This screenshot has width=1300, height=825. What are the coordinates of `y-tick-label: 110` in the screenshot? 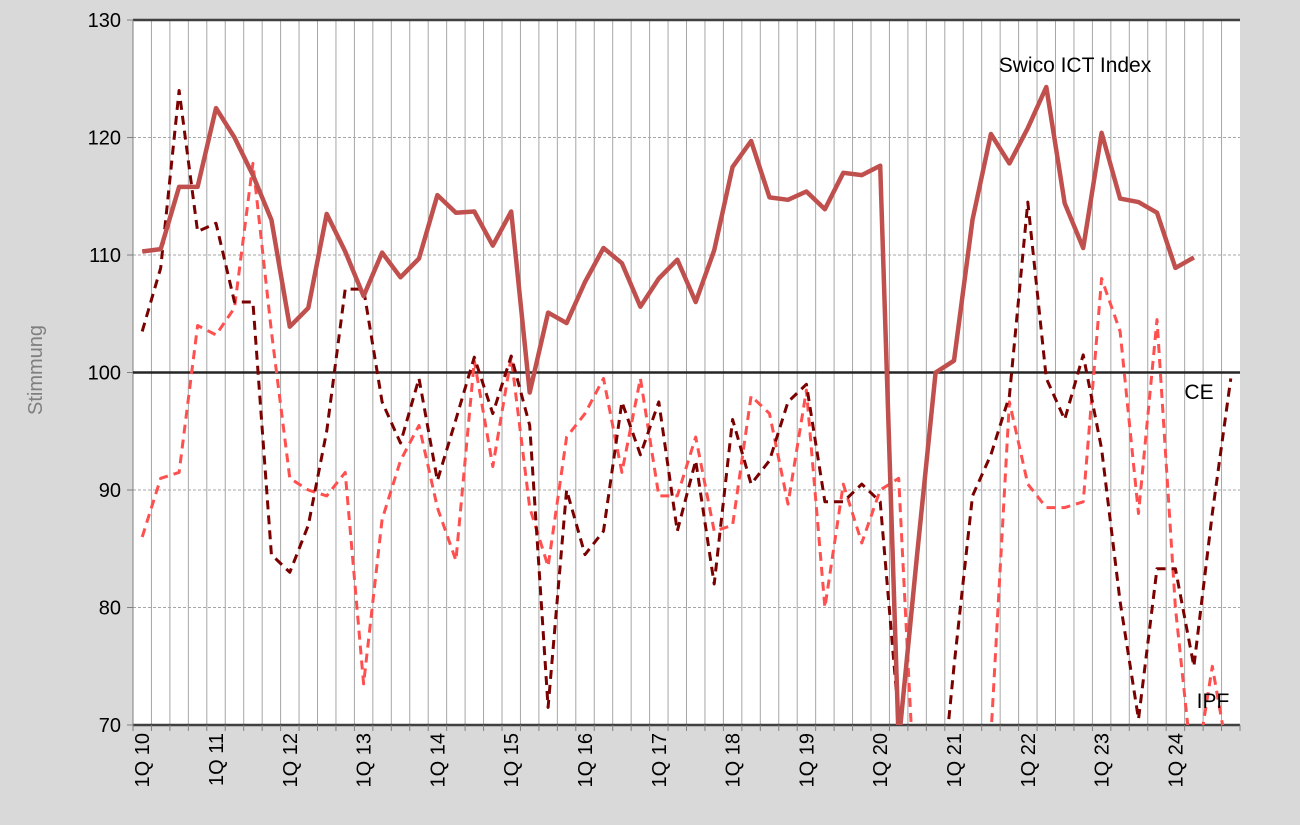 It's located at (105, 256).